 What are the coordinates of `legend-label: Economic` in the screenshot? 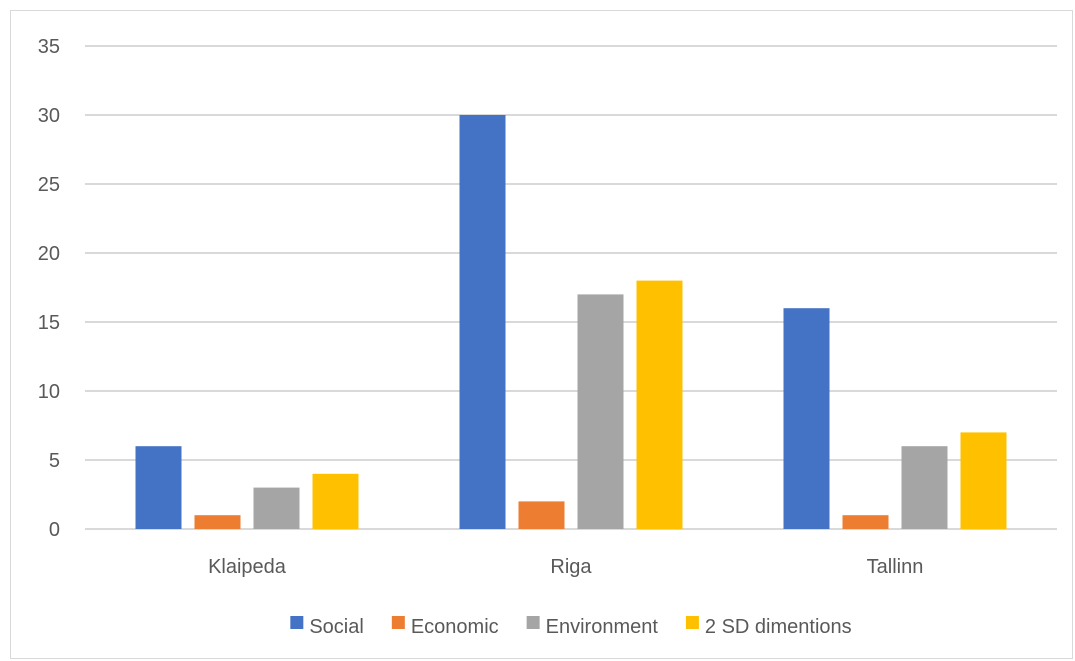 It's located at (455, 627).